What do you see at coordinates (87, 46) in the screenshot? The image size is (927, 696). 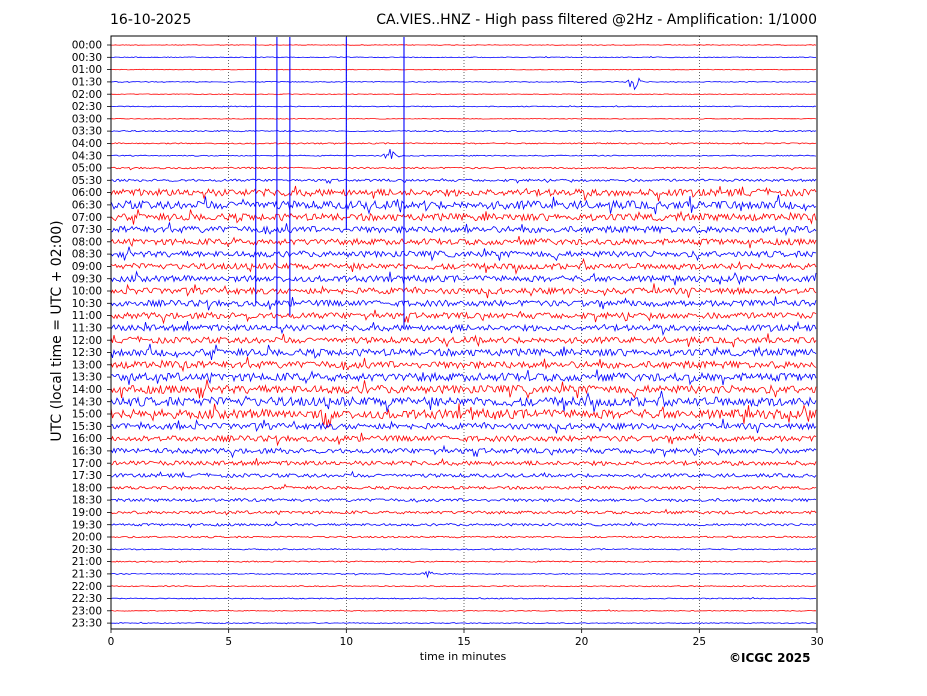 I see `y-tick-label: 00:00` at bounding box center [87, 46].